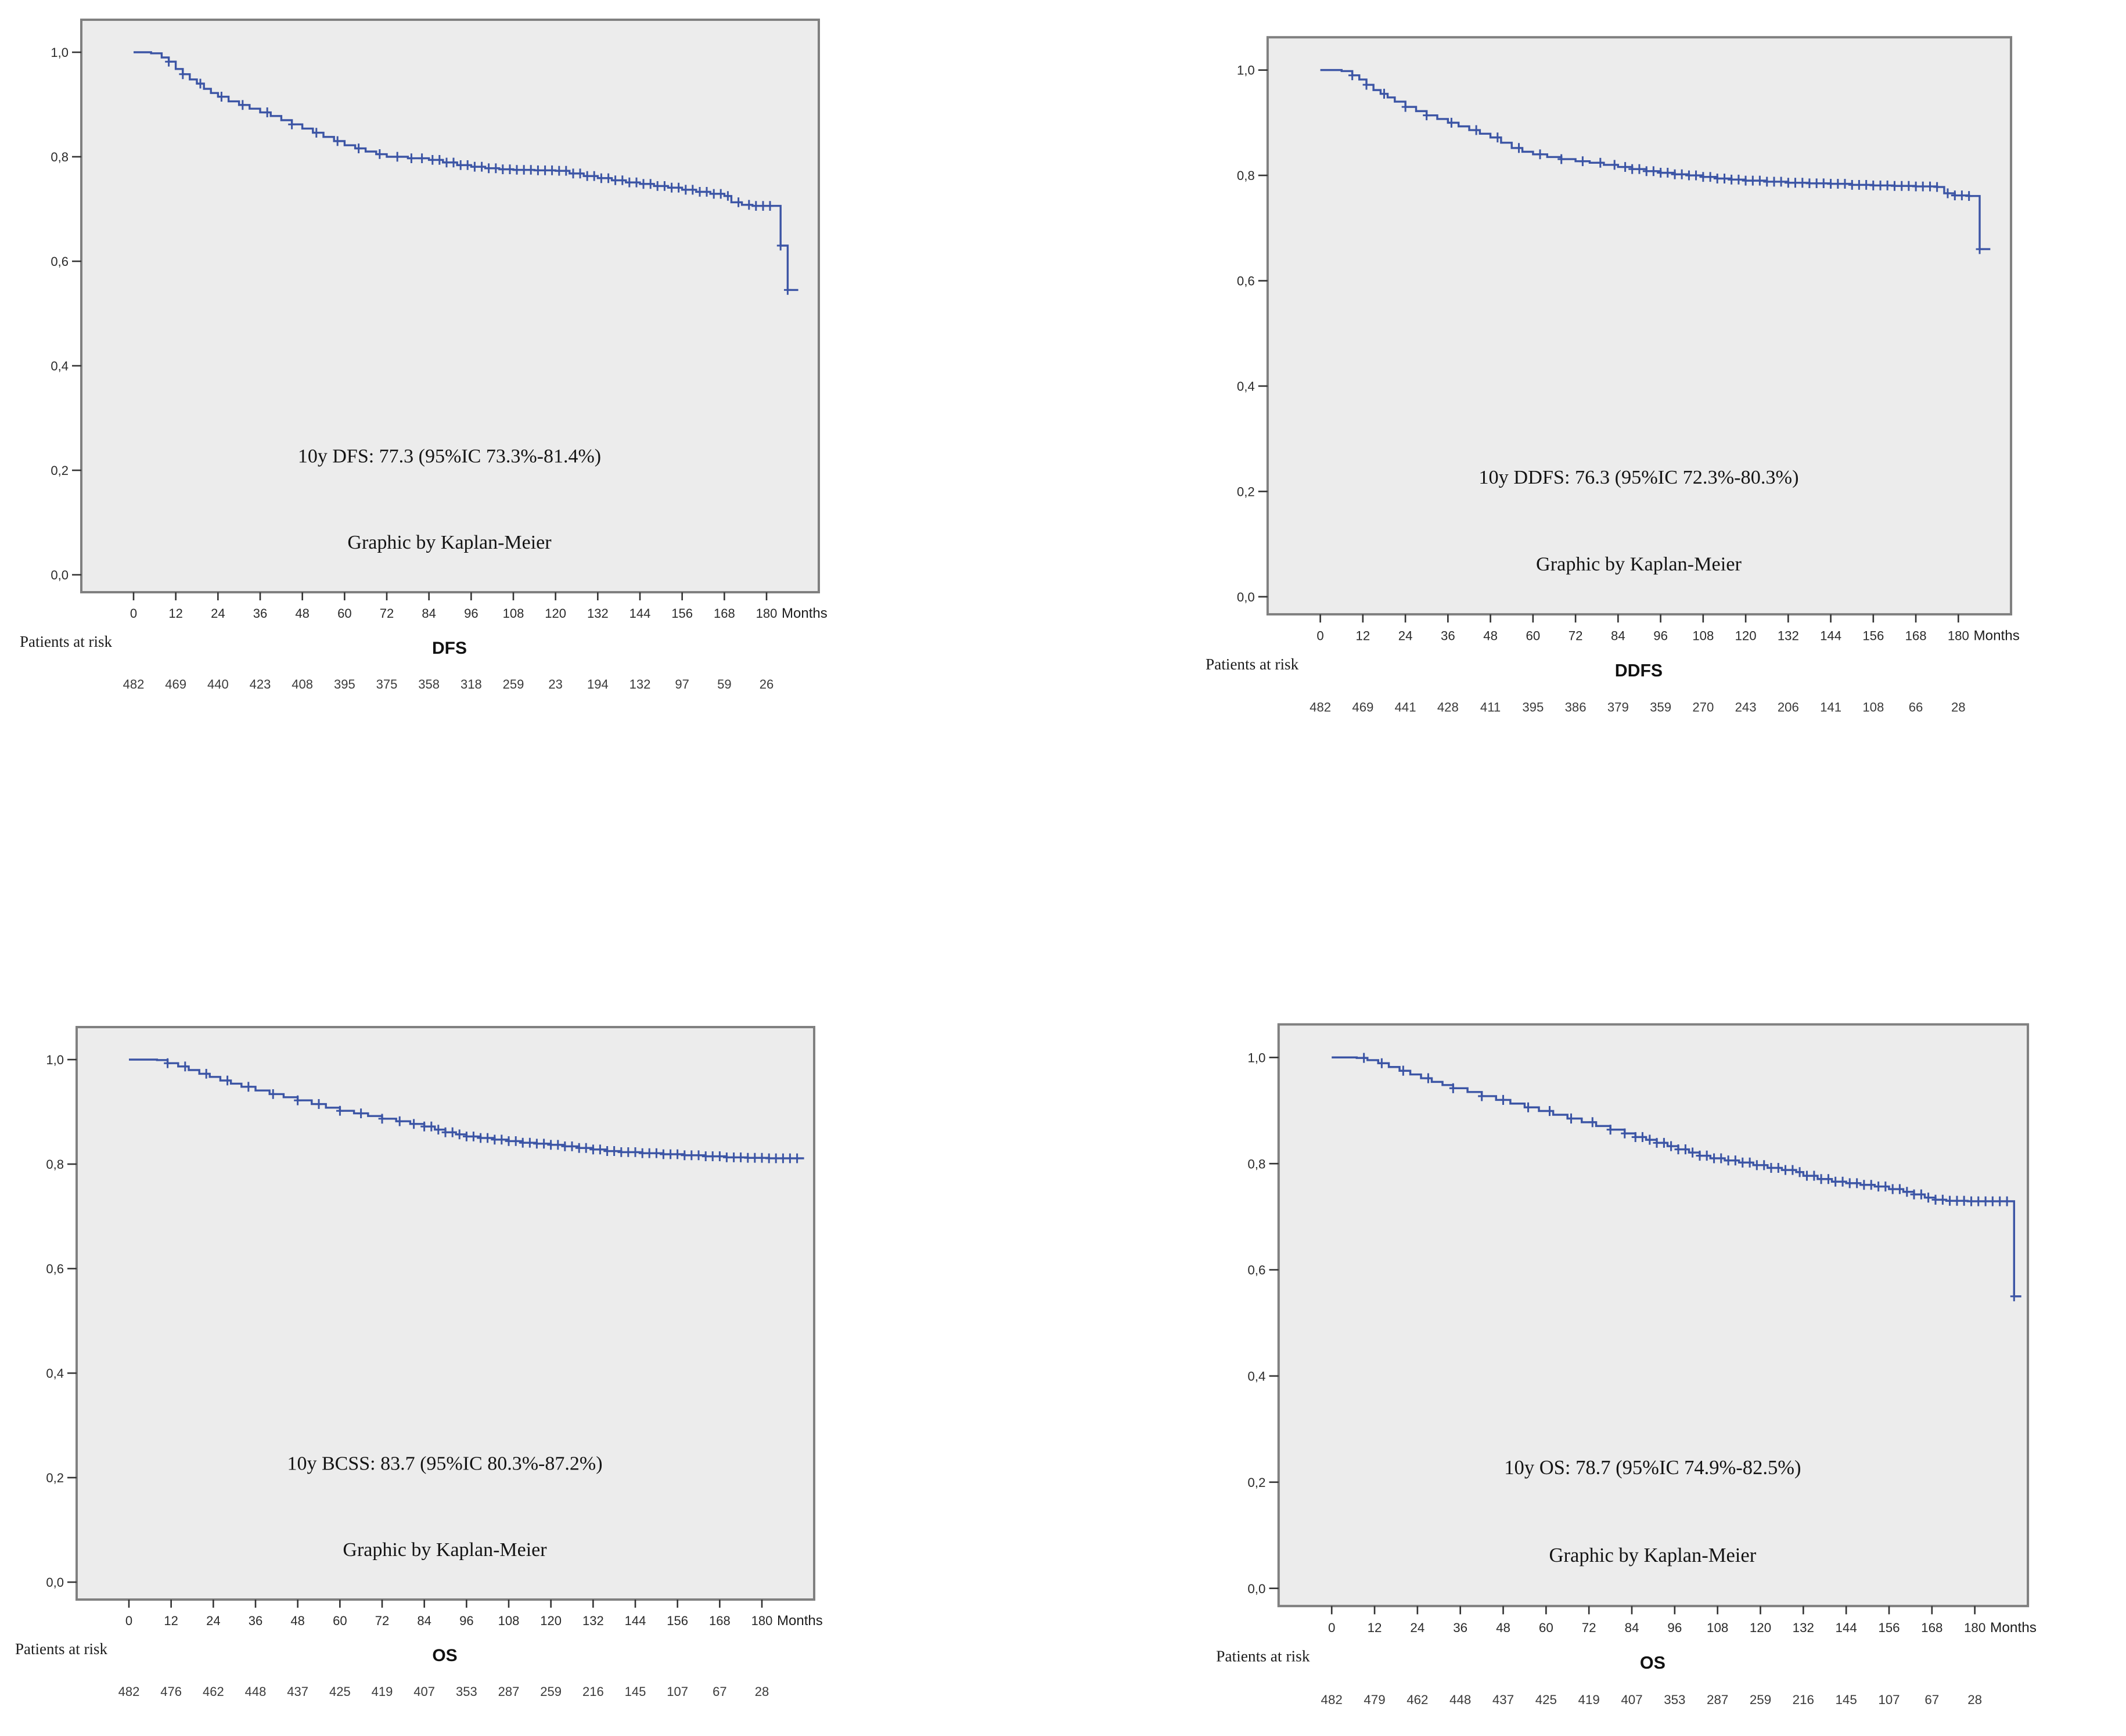 Image resolution: width=2126 pixels, height=1736 pixels. What do you see at coordinates (1406, 707) in the screenshot?
I see `at-risk-count: 441` at bounding box center [1406, 707].